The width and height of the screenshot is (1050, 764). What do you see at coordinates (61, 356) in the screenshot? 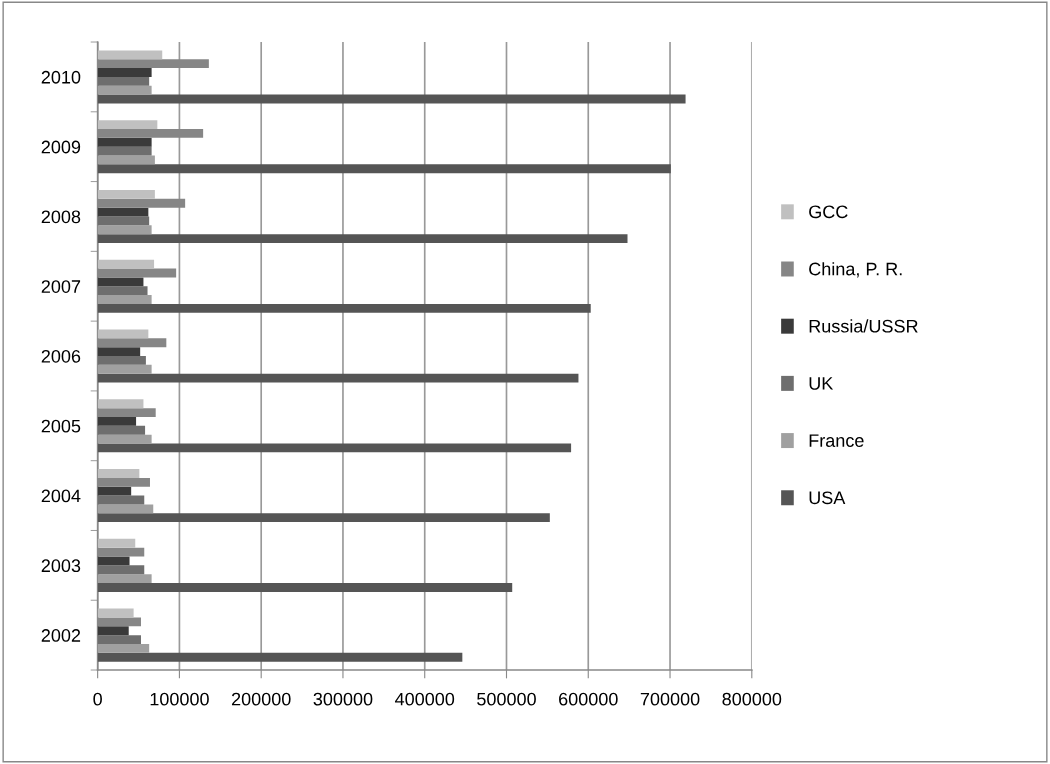
I see `y-tick-label: 2006` at bounding box center [61, 356].